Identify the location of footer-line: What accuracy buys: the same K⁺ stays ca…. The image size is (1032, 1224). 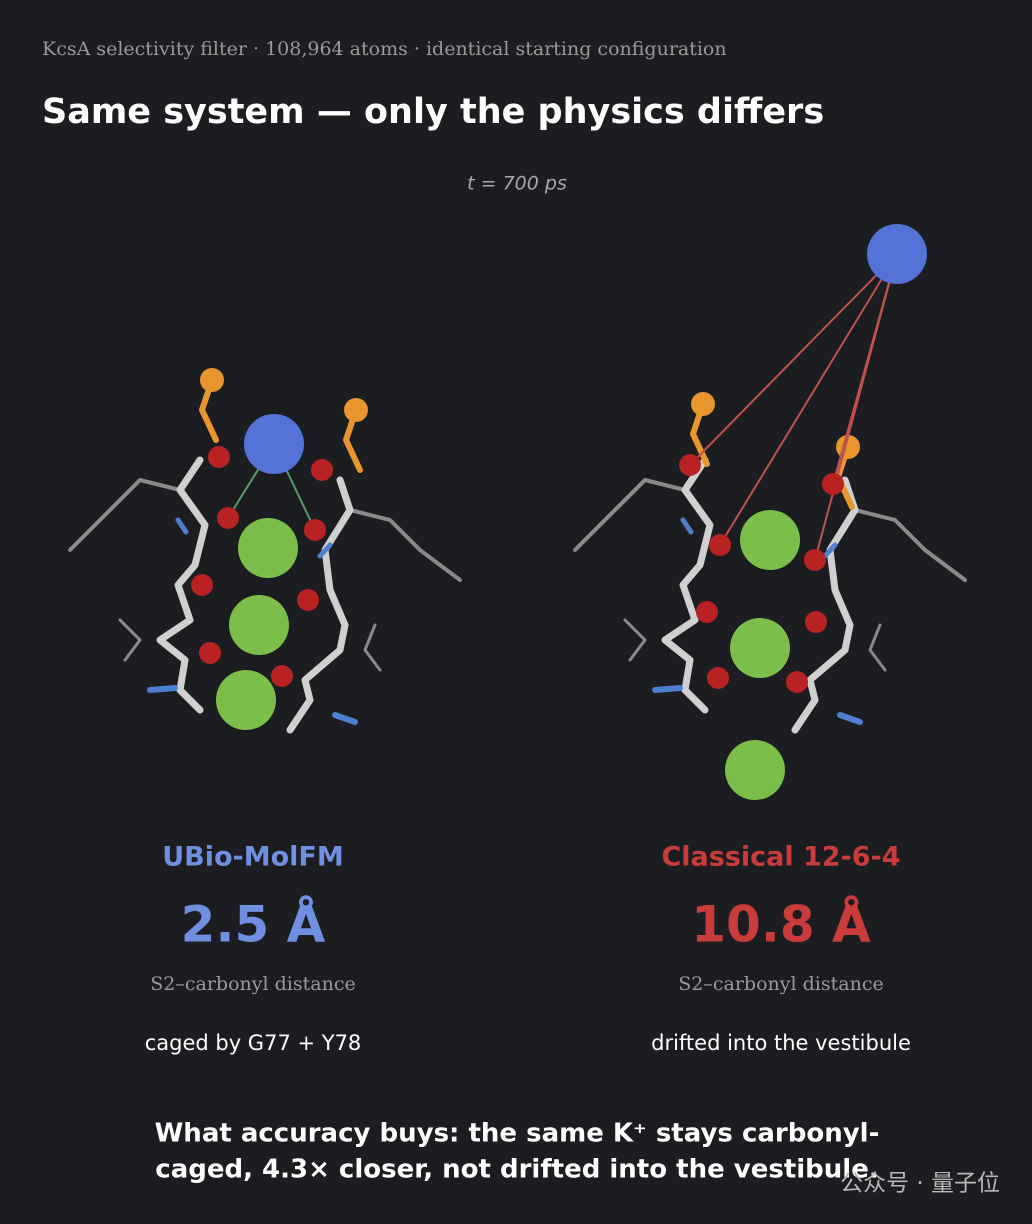
(517, 1134).